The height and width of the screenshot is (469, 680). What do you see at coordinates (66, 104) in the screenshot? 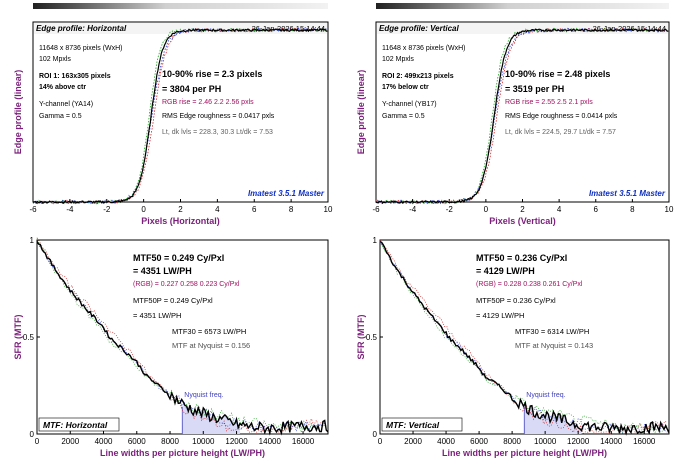
I see `channel-line: Y-channel (YA14)` at bounding box center [66, 104].